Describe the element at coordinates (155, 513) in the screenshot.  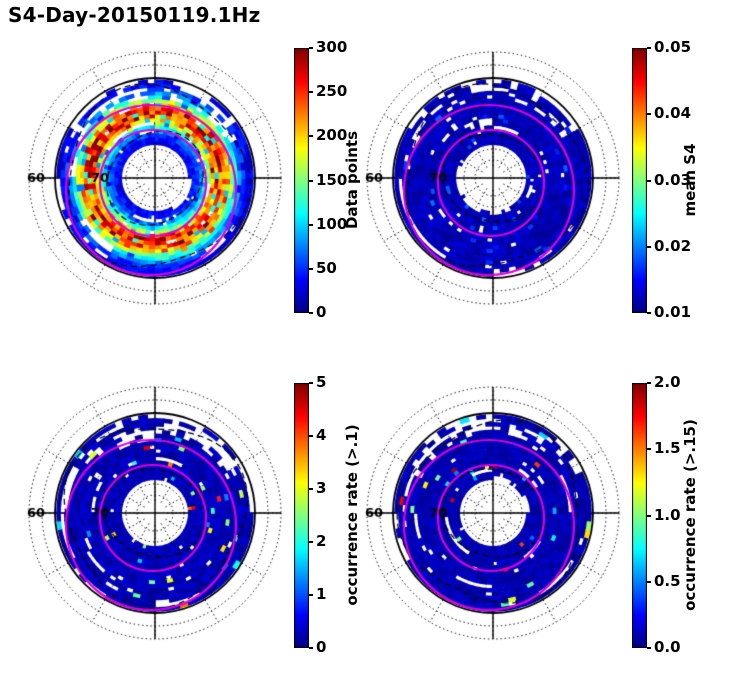
I see `polar-heatmap-occurrence-rate-gt-0p1` at that location.